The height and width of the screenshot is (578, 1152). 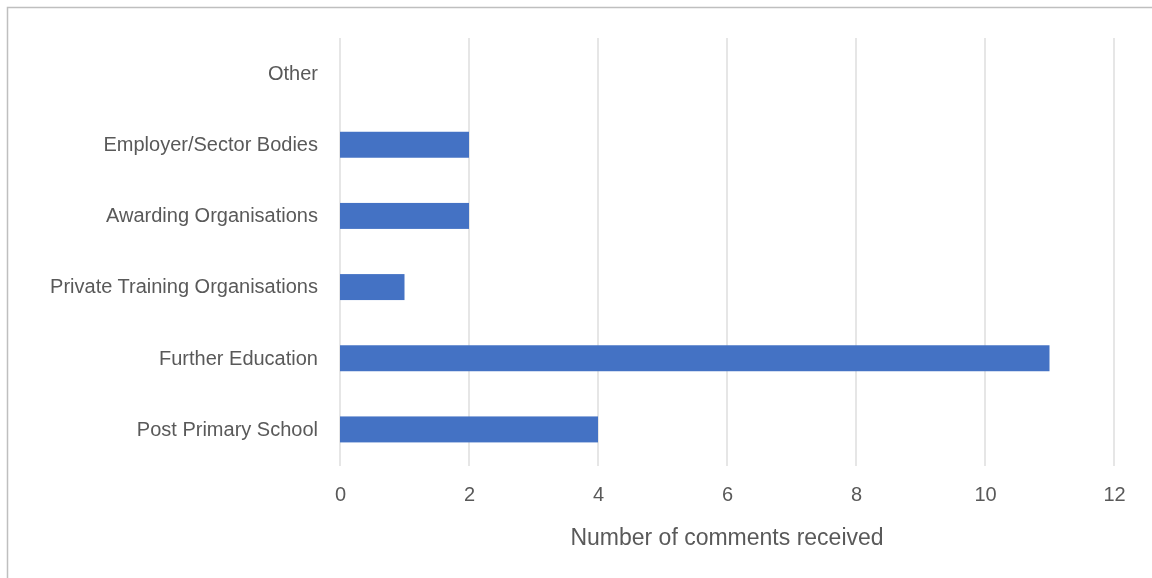 I want to click on y-tick-label: Private Training Organisations, so click(x=184, y=286).